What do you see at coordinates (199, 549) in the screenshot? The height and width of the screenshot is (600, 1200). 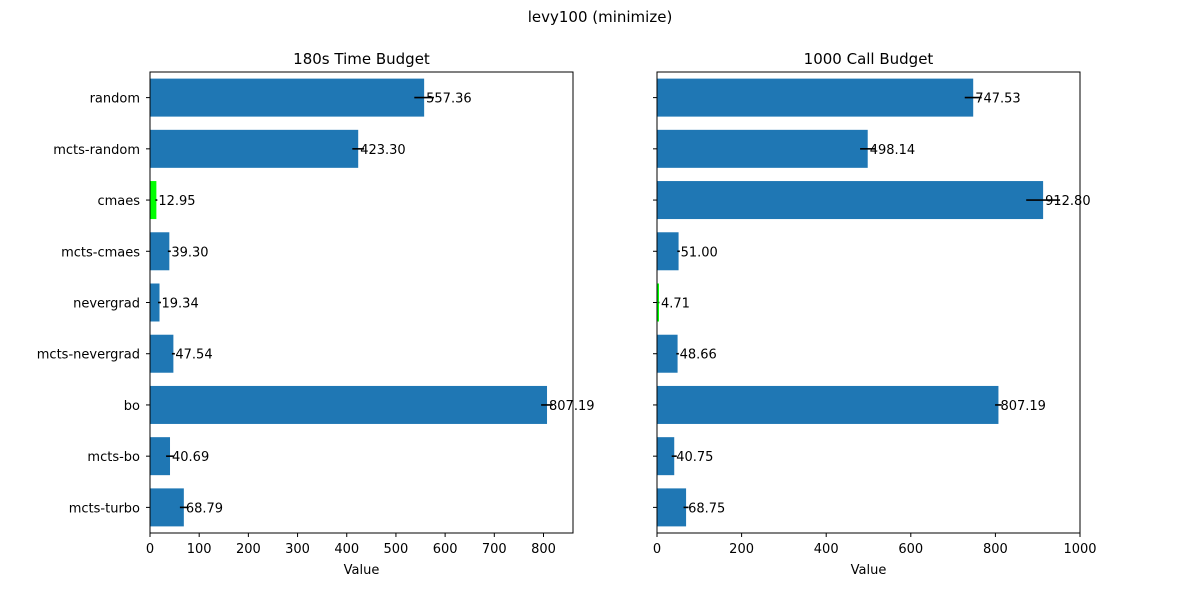 I see `xtick-label: 100` at bounding box center [199, 549].